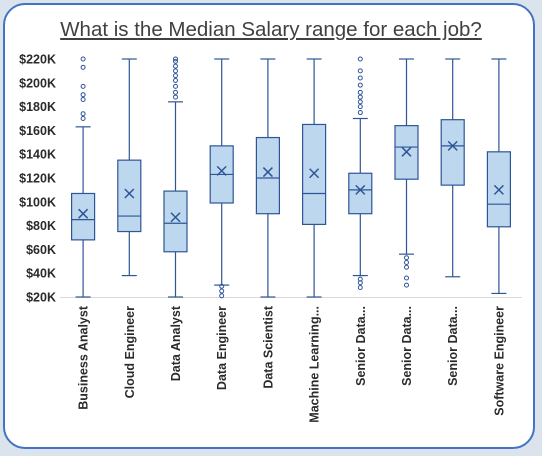 This screenshot has width=542, height=456. Describe the element at coordinates (41, 226) in the screenshot. I see `y-tick-label: $80K` at that location.